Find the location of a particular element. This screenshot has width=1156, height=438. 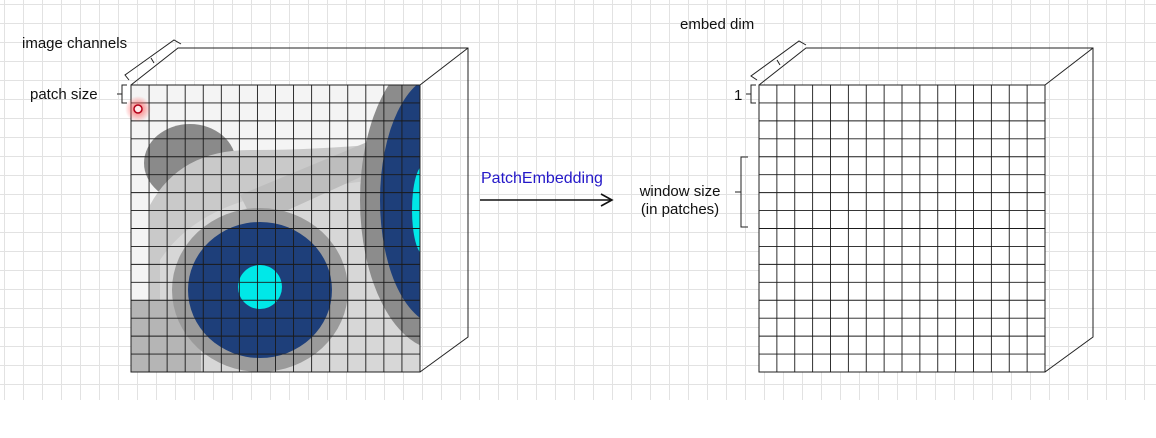

one-patch-bracket is located at coordinates (751, 94).